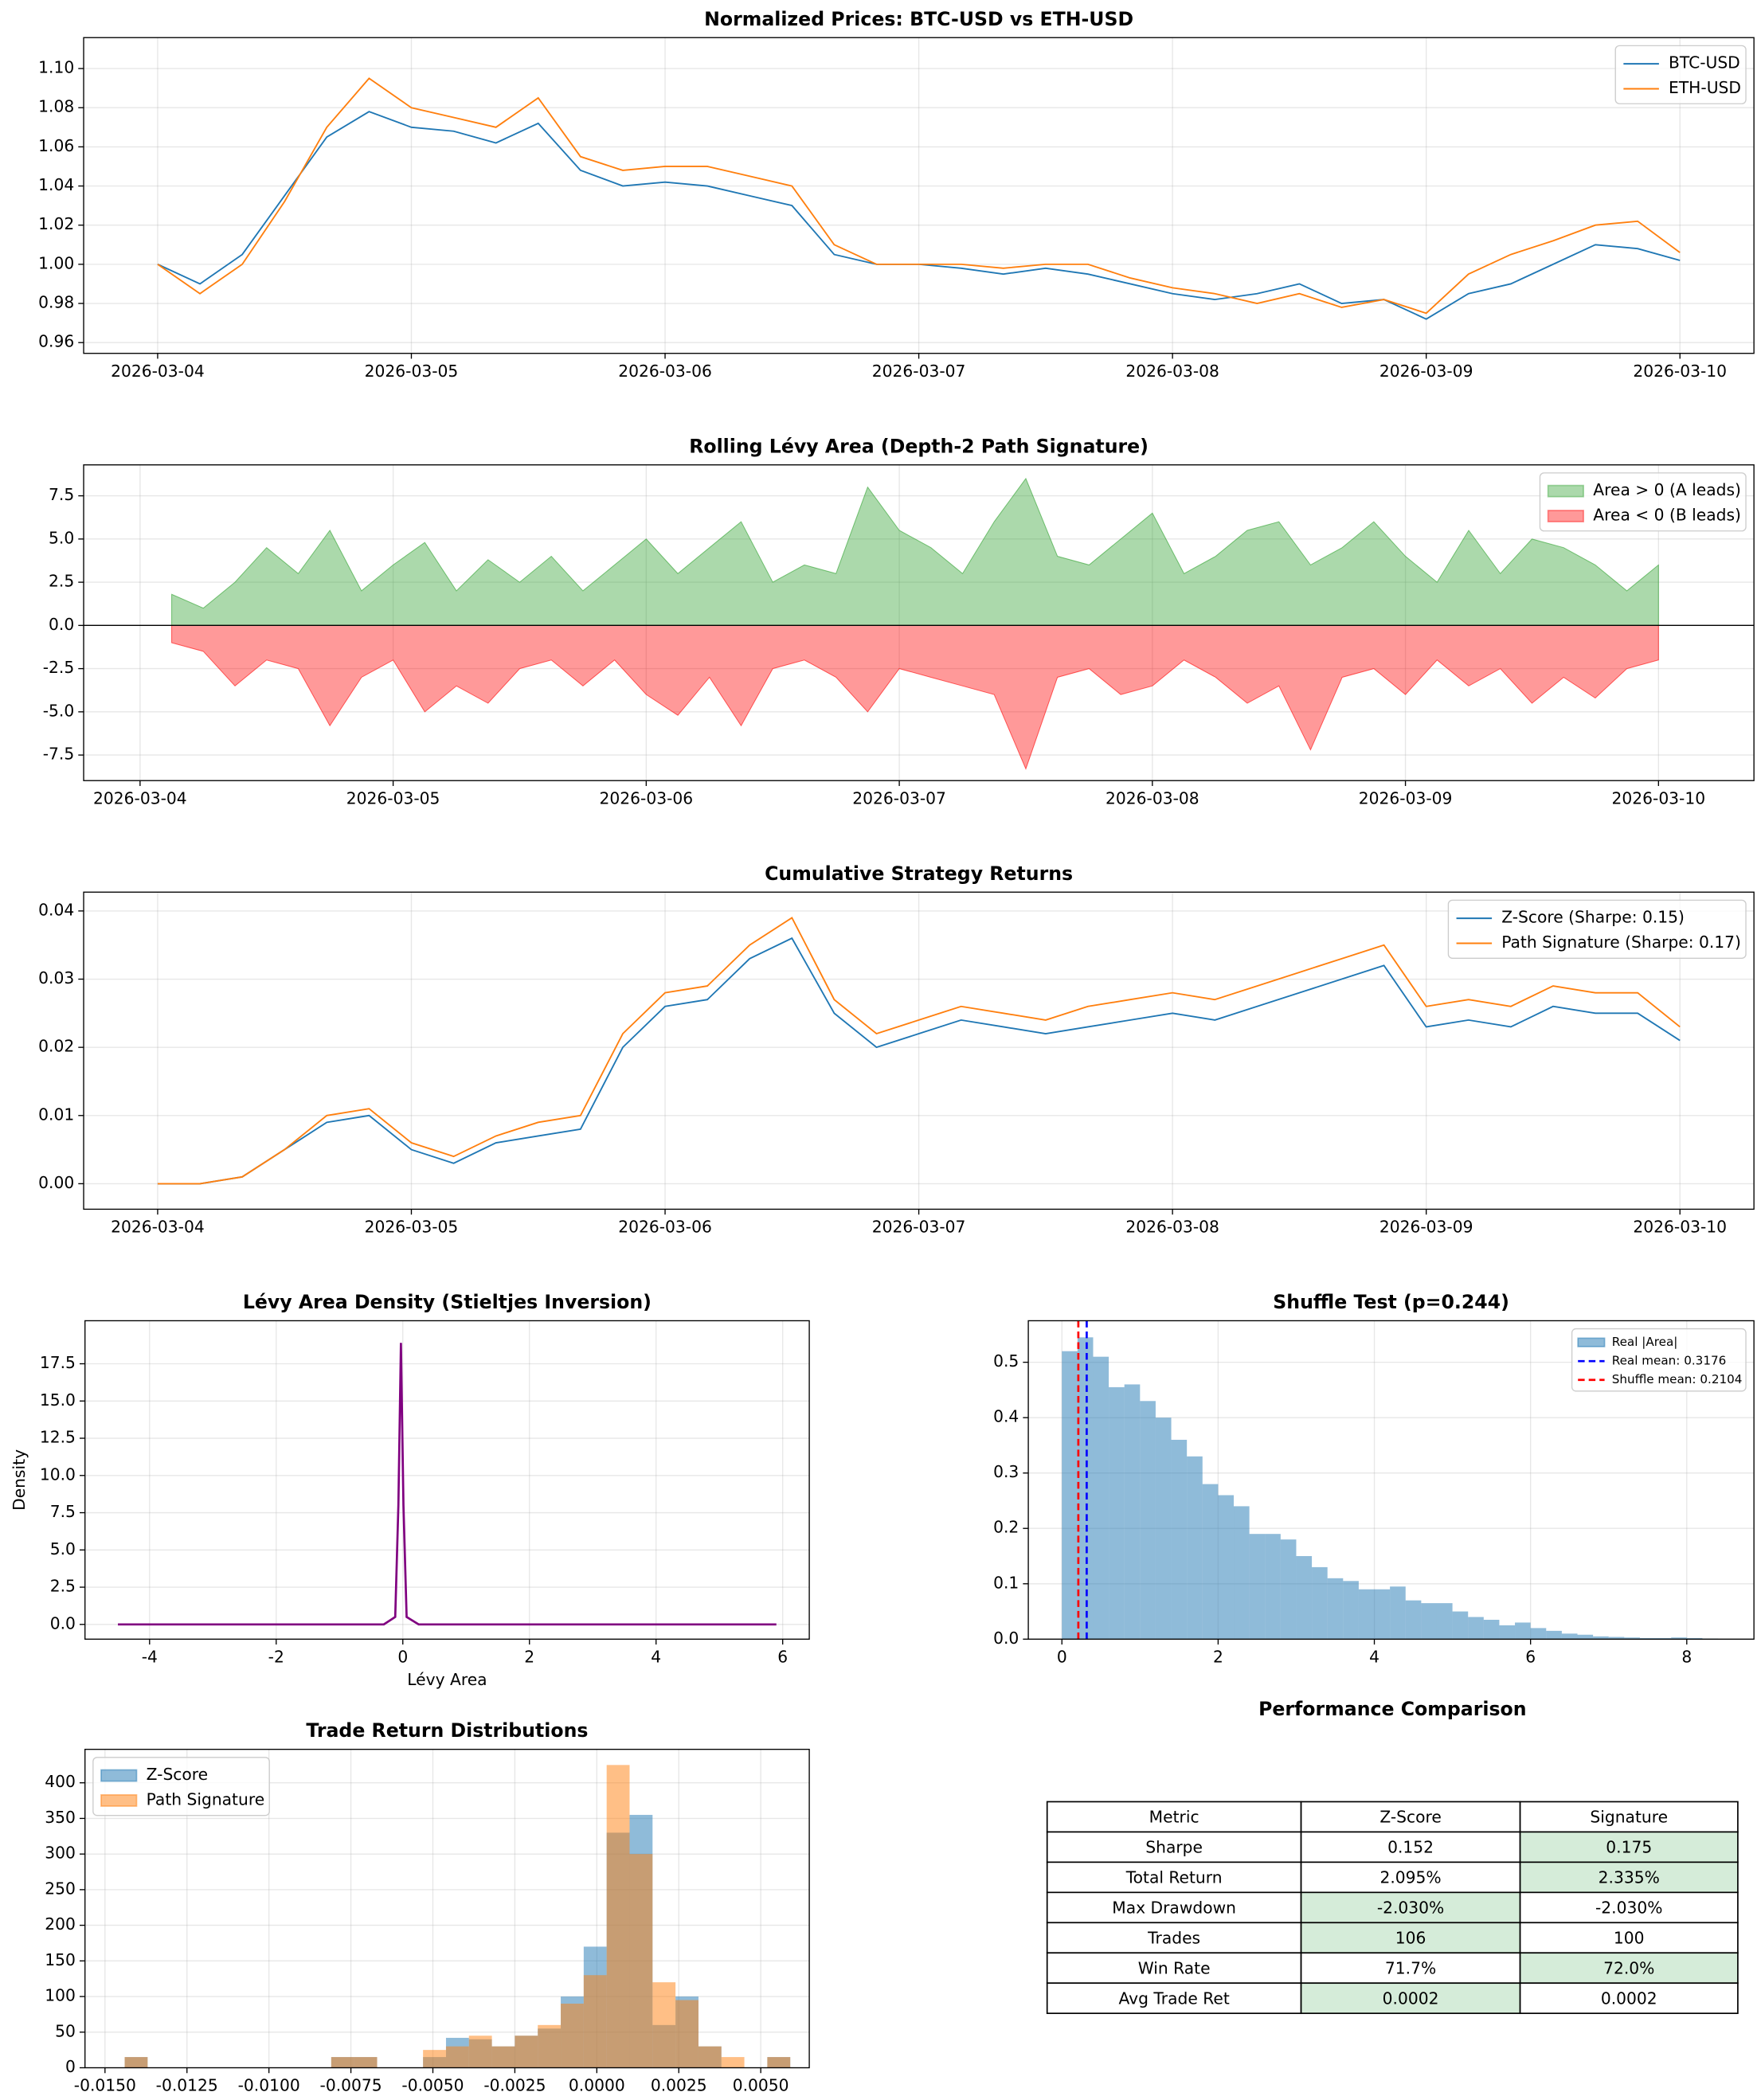 The image size is (1761, 2100). Describe the element at coordinates (1062, 1657) in the screenshot. I see `x-tick-label: 0` at that location.